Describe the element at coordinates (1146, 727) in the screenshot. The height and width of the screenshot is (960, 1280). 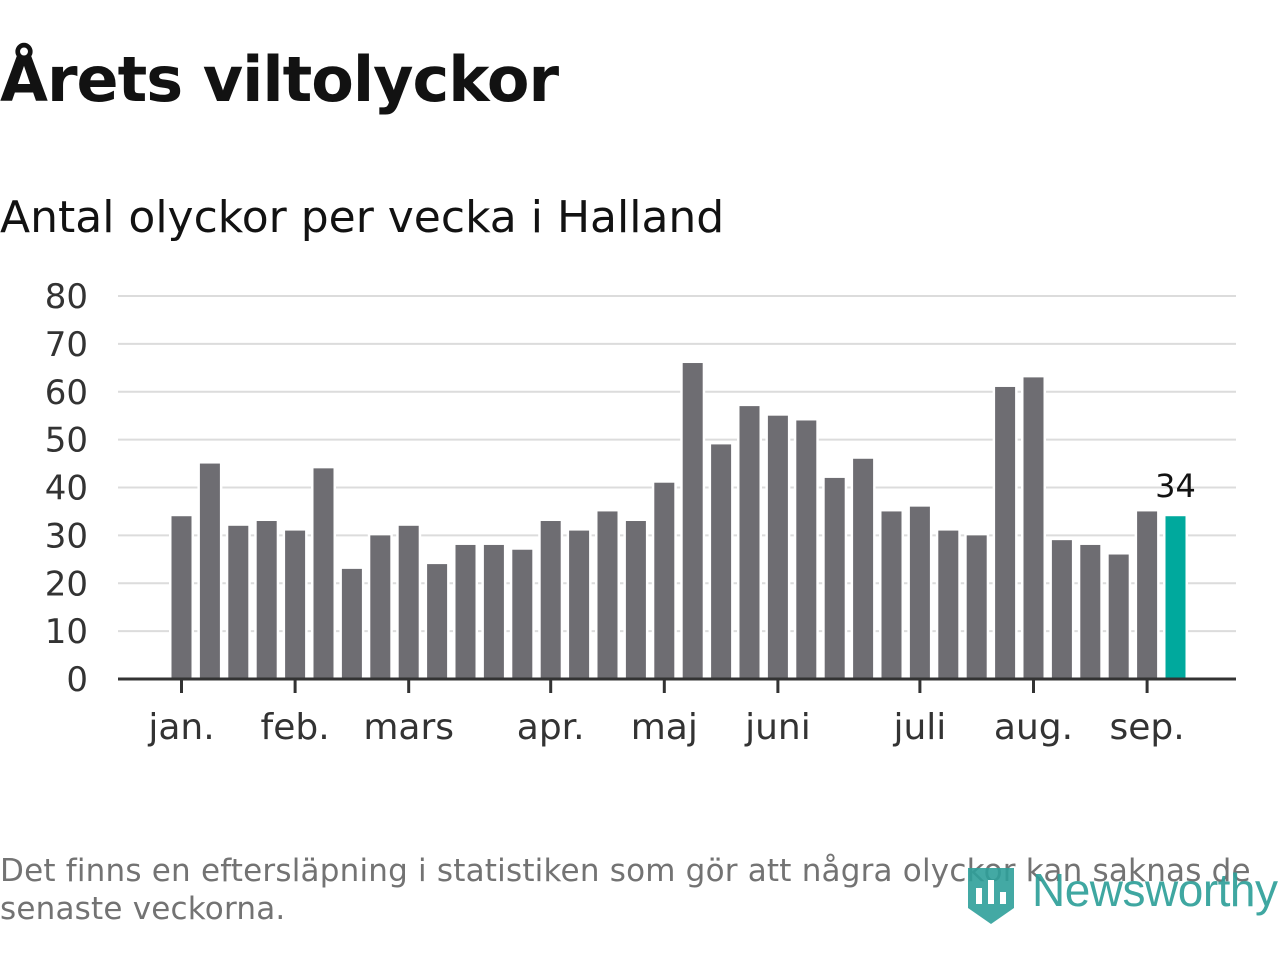
I see `x-tick-label: sep.` at that location.